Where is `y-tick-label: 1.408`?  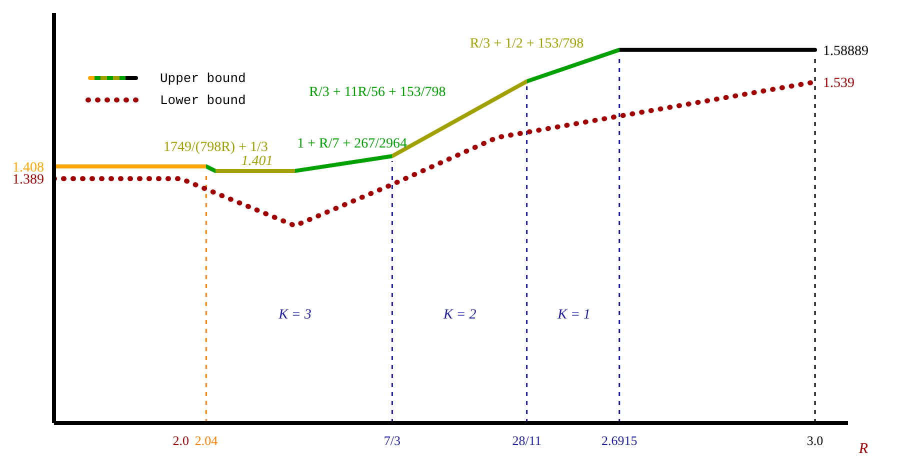 y-tick-label: 1.408 is located at coordinates (28, 168).